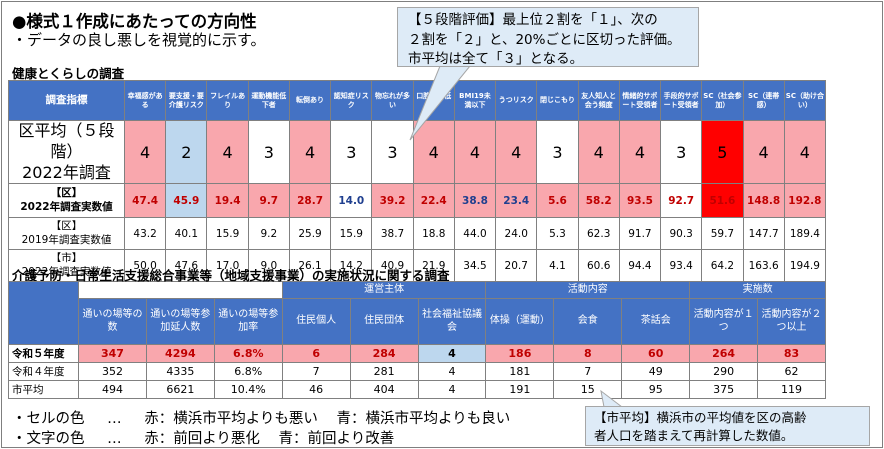 This screenshot has width=884, height=449. Describe the element at coordinates (805, 234) in the screenshot. I see `health-cell: 189.4` at that location.